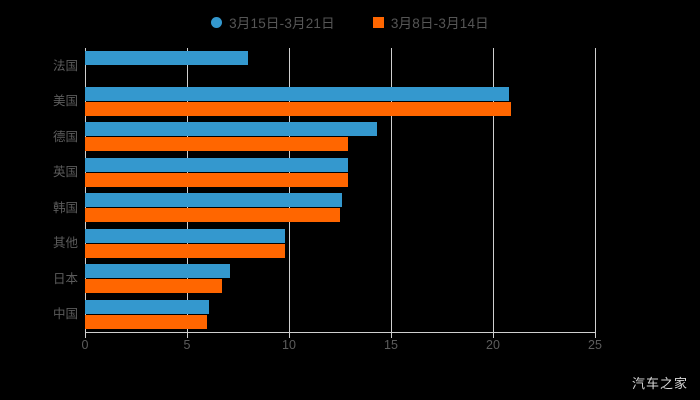 The image size is (700, 400). I want to click on circle-marker-icon, so click(217, 22).